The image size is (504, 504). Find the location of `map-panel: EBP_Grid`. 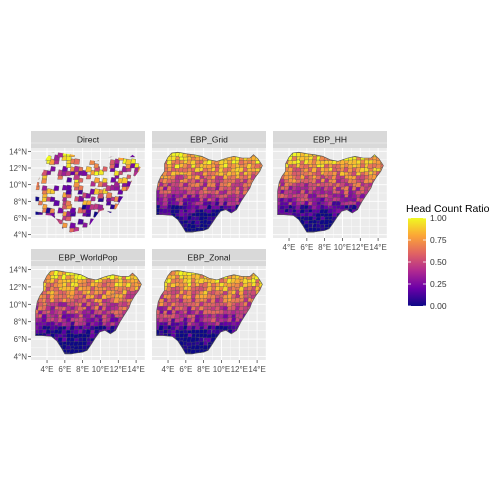

map-panel: EBP_Grid is located at coordinates (209, 184).